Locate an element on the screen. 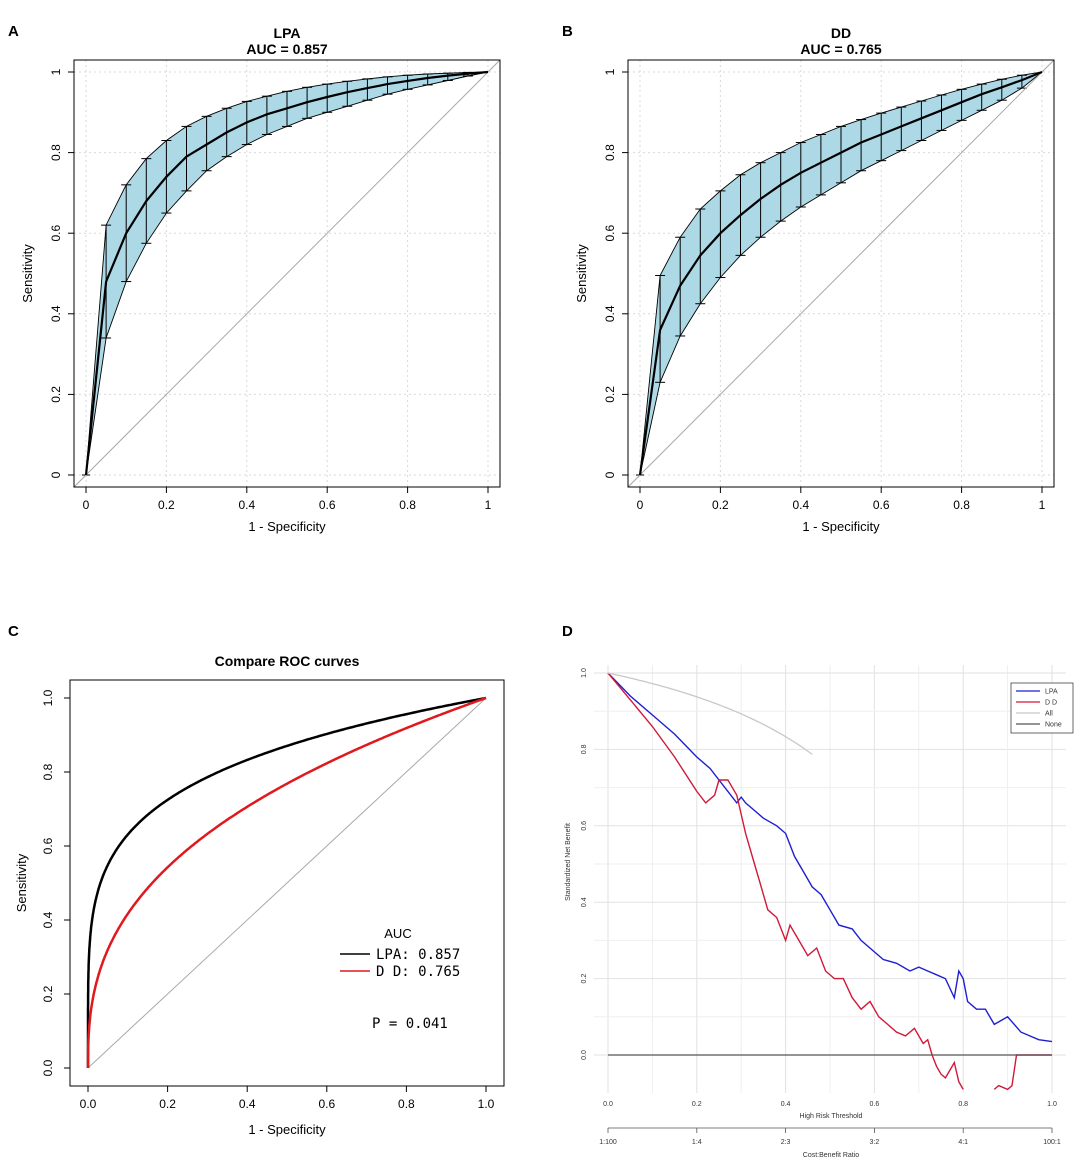 This screenshot has height=1168, width=1084. chart-subtitle: AUC = 0.857 is located at coordinates (287, 49).